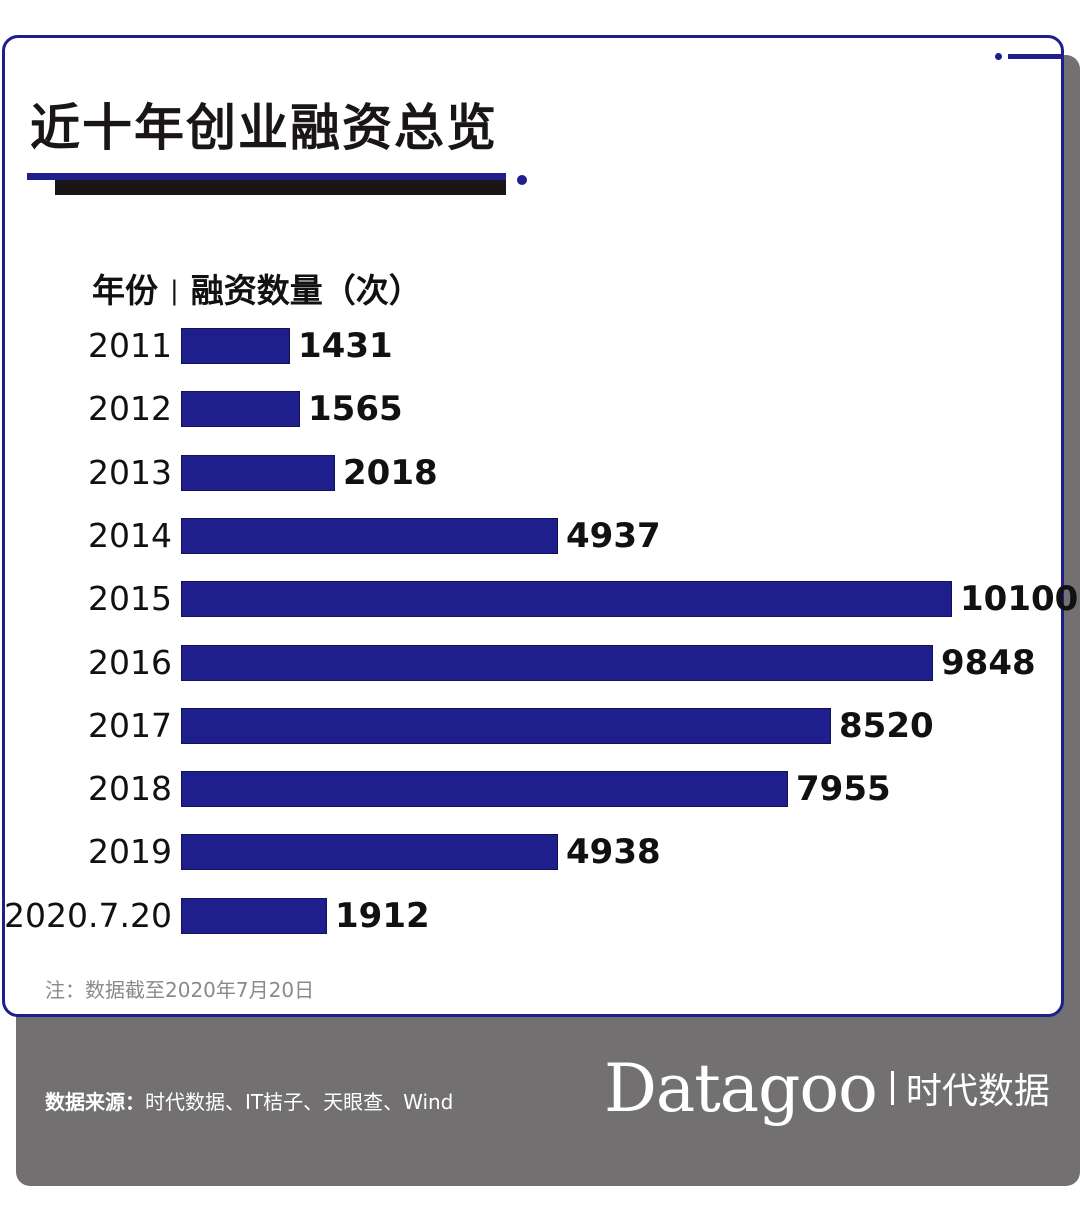  I want to click on brand-wordmark: Datagoo, so click(741, 1088).